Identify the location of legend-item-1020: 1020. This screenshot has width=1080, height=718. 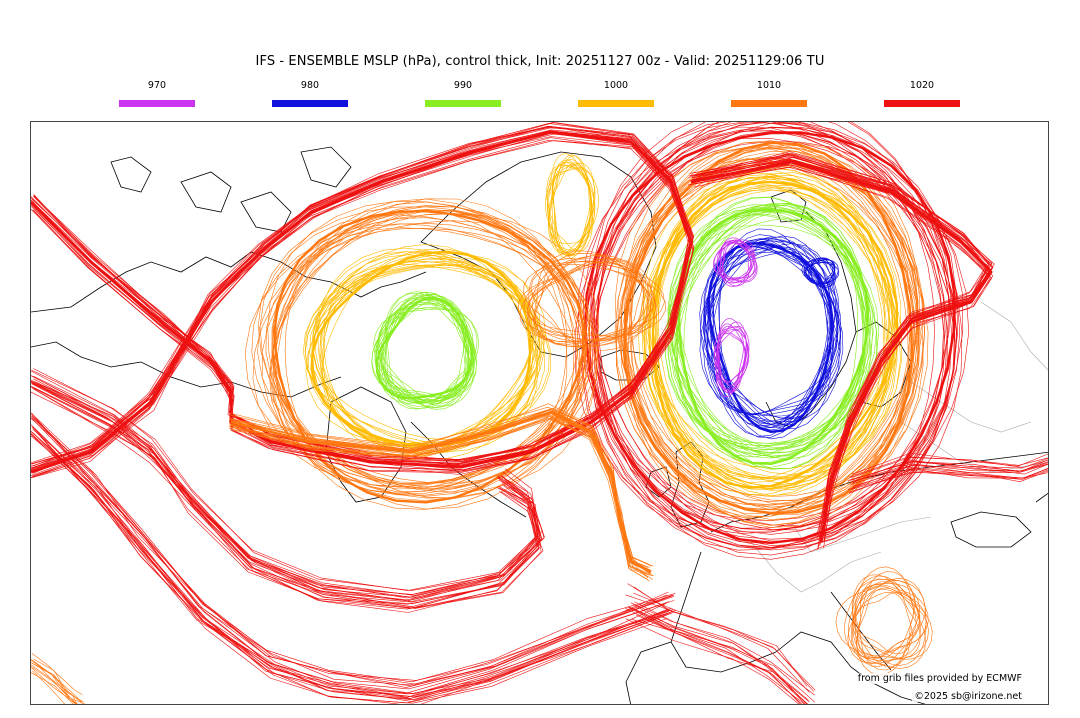
(922, 93).